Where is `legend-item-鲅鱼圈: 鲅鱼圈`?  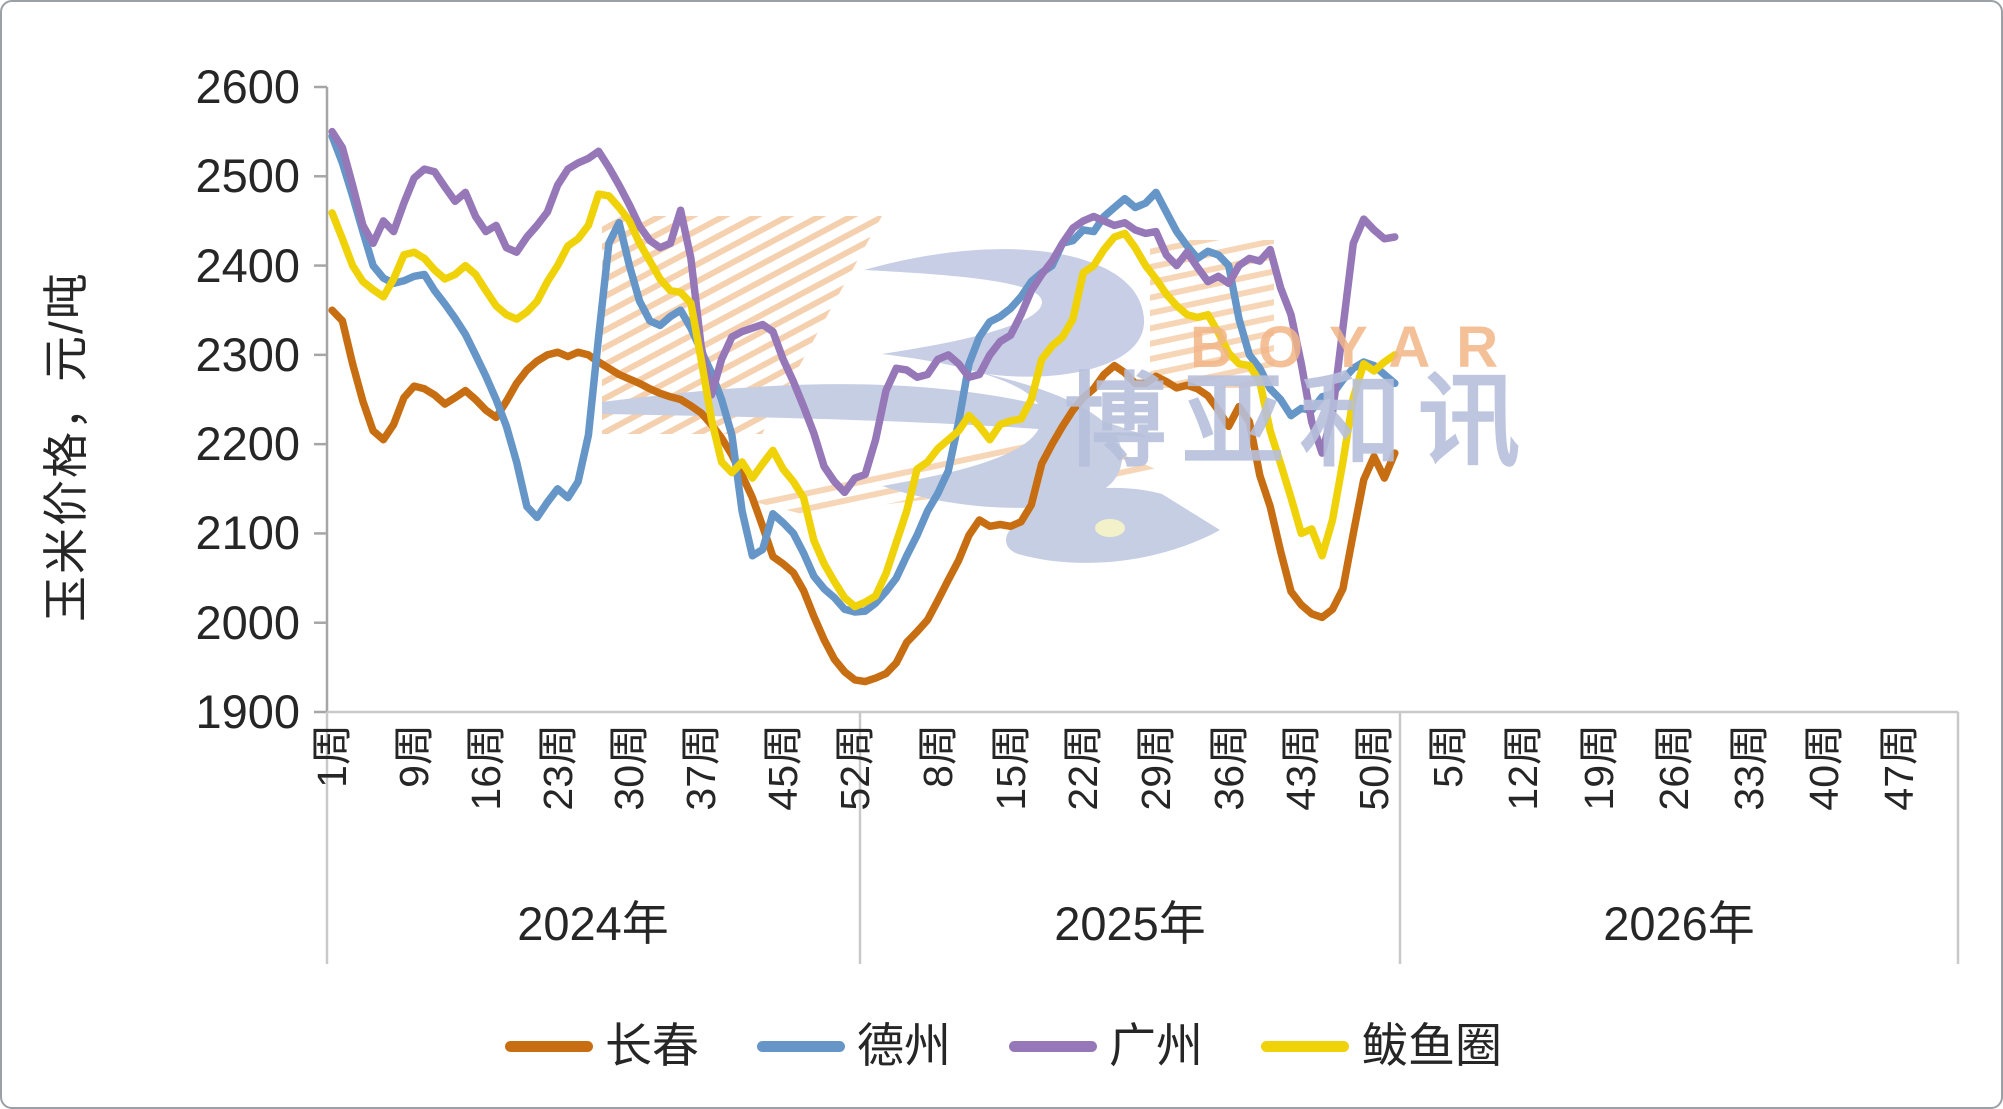 legend-item-鲅鱼圈: 鲅鱼圈 is located at coordinates (1381, 1046).